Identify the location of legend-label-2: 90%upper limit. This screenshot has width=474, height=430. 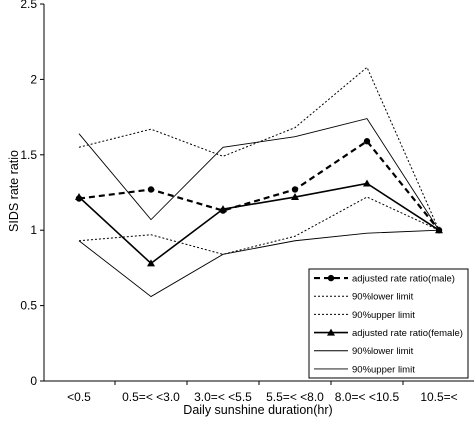
(383, 315).